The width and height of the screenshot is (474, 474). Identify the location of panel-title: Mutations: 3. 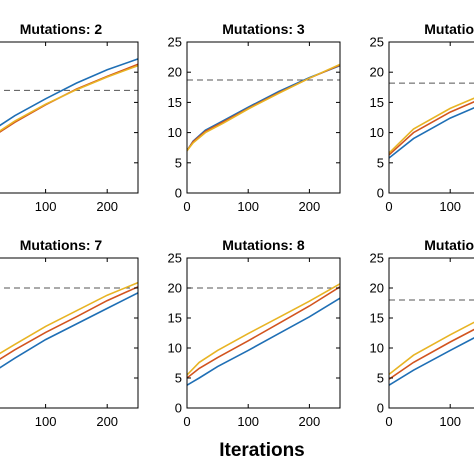
(263, 29).